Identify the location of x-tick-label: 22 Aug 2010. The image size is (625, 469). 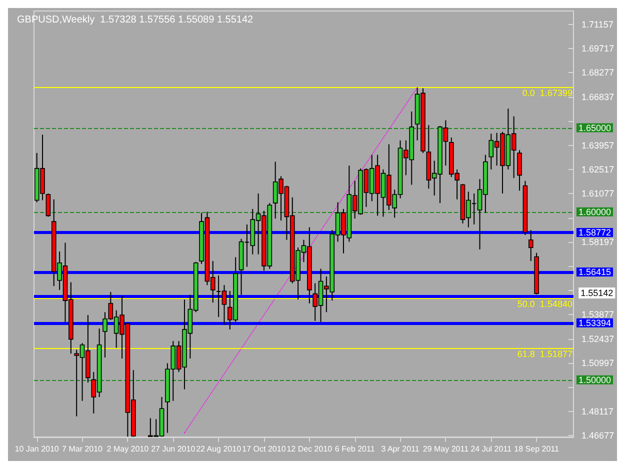
(219, 449).